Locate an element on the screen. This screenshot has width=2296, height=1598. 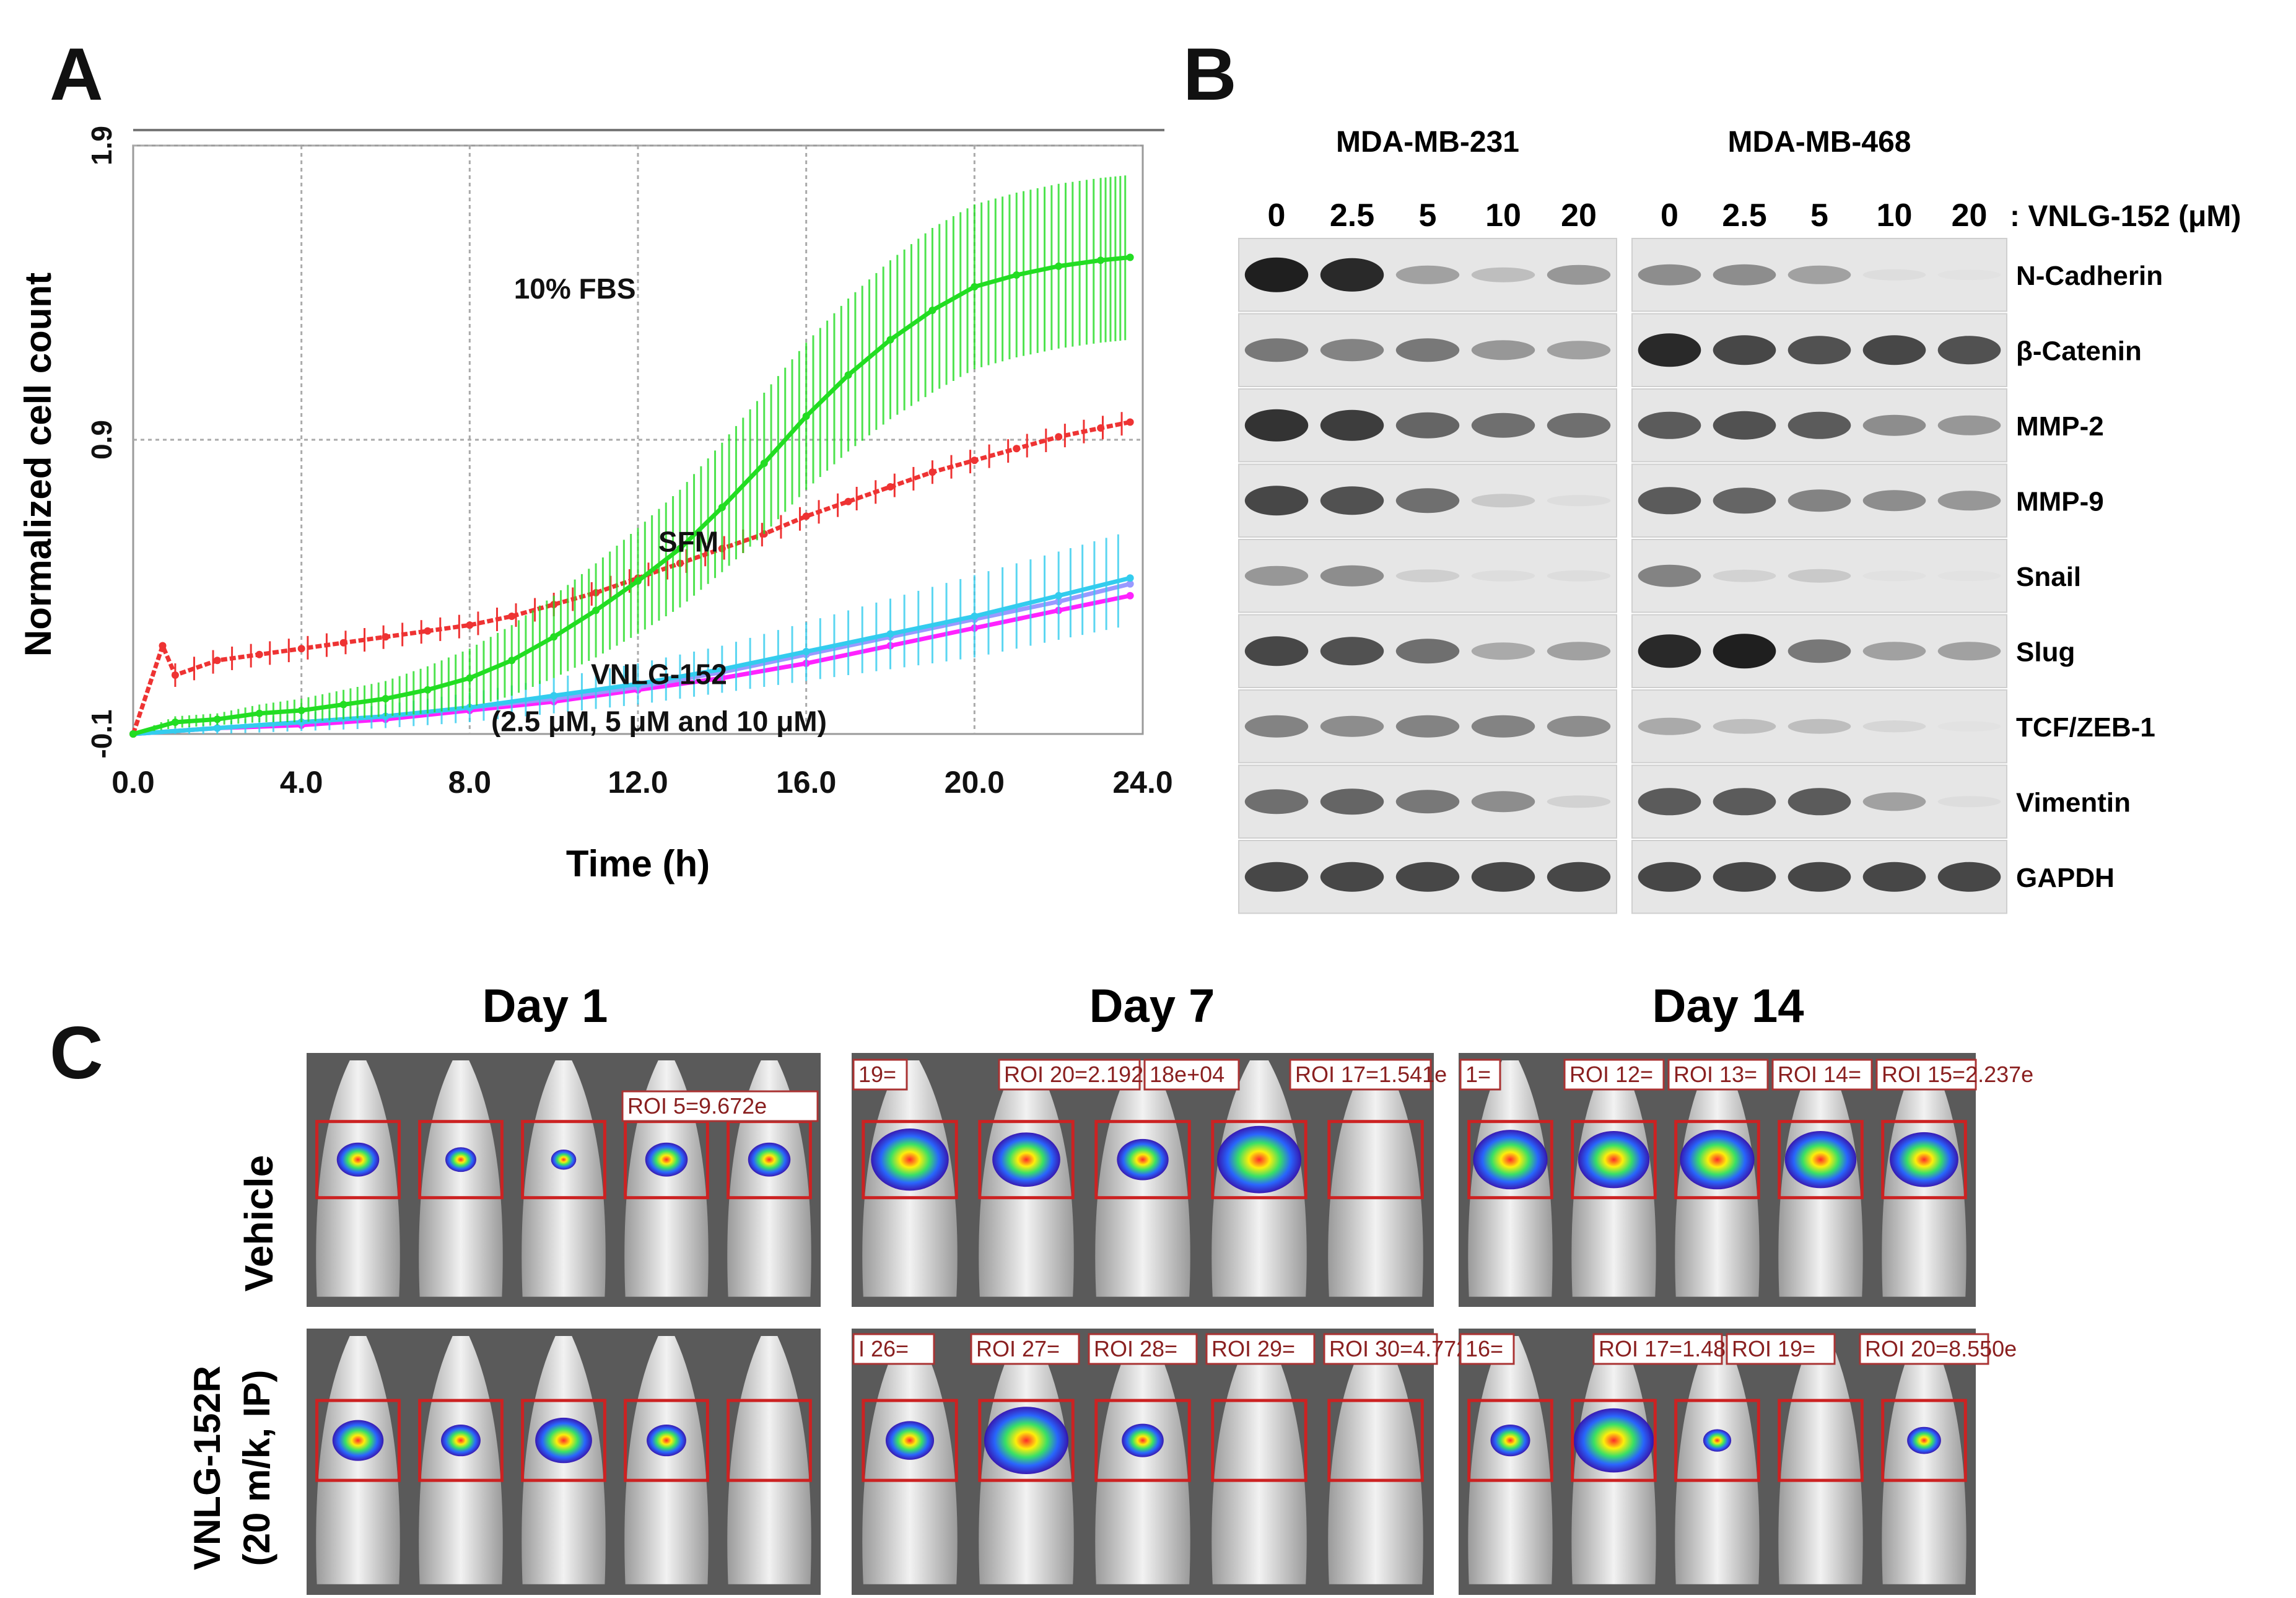
y-tick-label: 0.9 is located at coordinates (101, 440).